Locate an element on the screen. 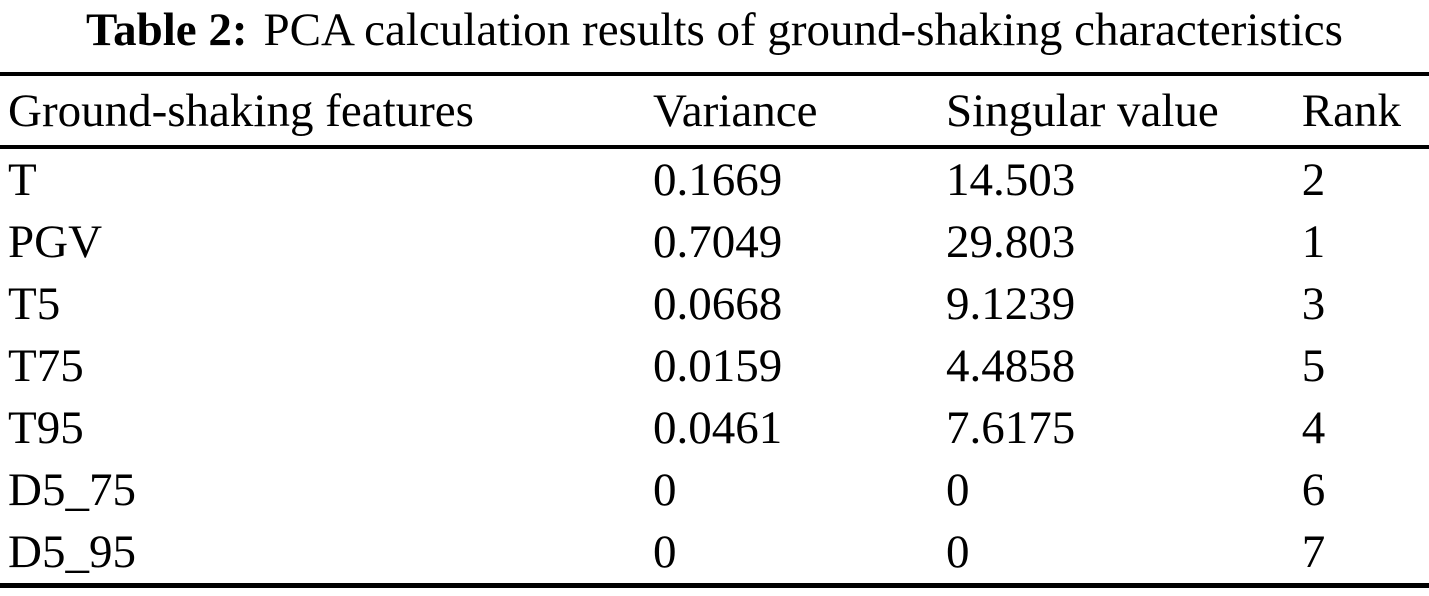 Image resolution: width=1429 pixels, height=596 pixels. cell-variance: 0.1669 is located at coordinates (718, 180).